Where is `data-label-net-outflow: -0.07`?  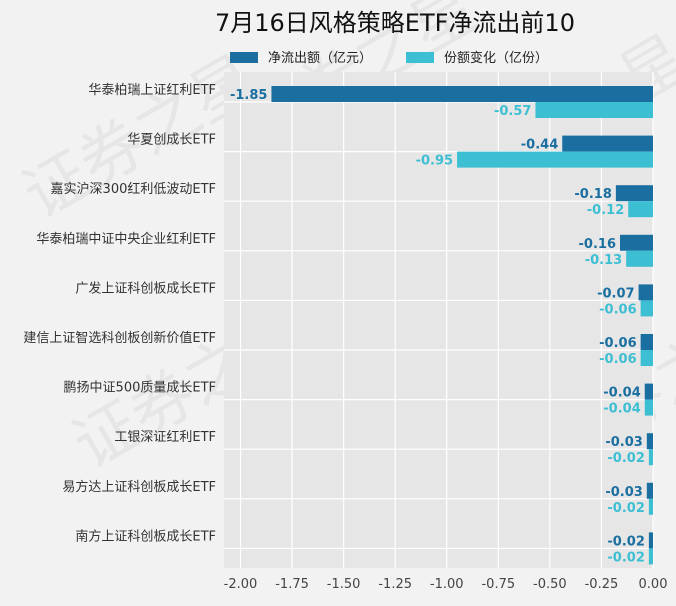 data-label-net-outflow: -0.07 is located at coordinates (615, 293).